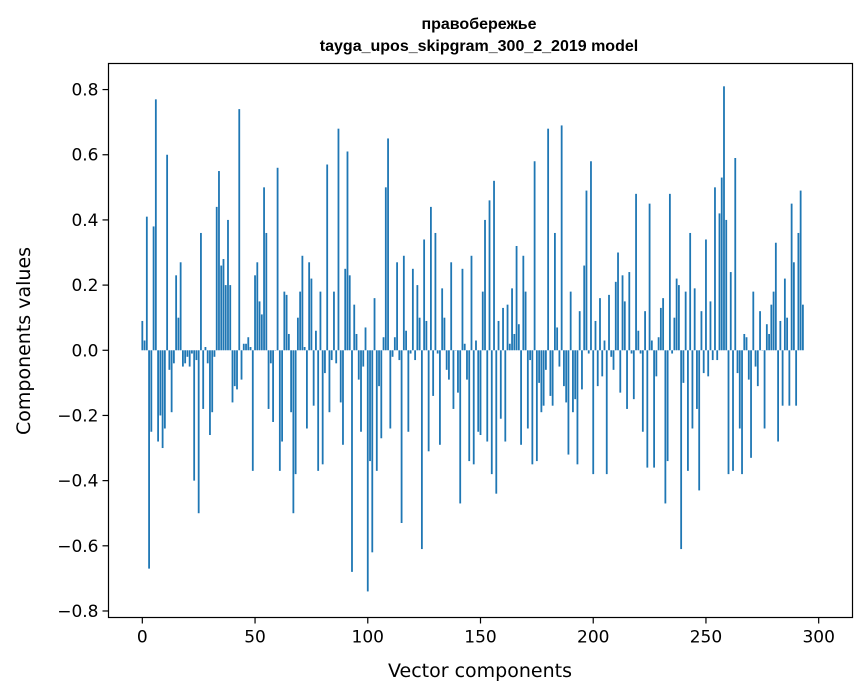 The width and height of the screenshot is (867, 696). What do you see at coordinates (486, 632) in the screenshot?
I see `x-axis-ticks: 0 50 100 150 200 250 300` at bounding box center [486, 632].